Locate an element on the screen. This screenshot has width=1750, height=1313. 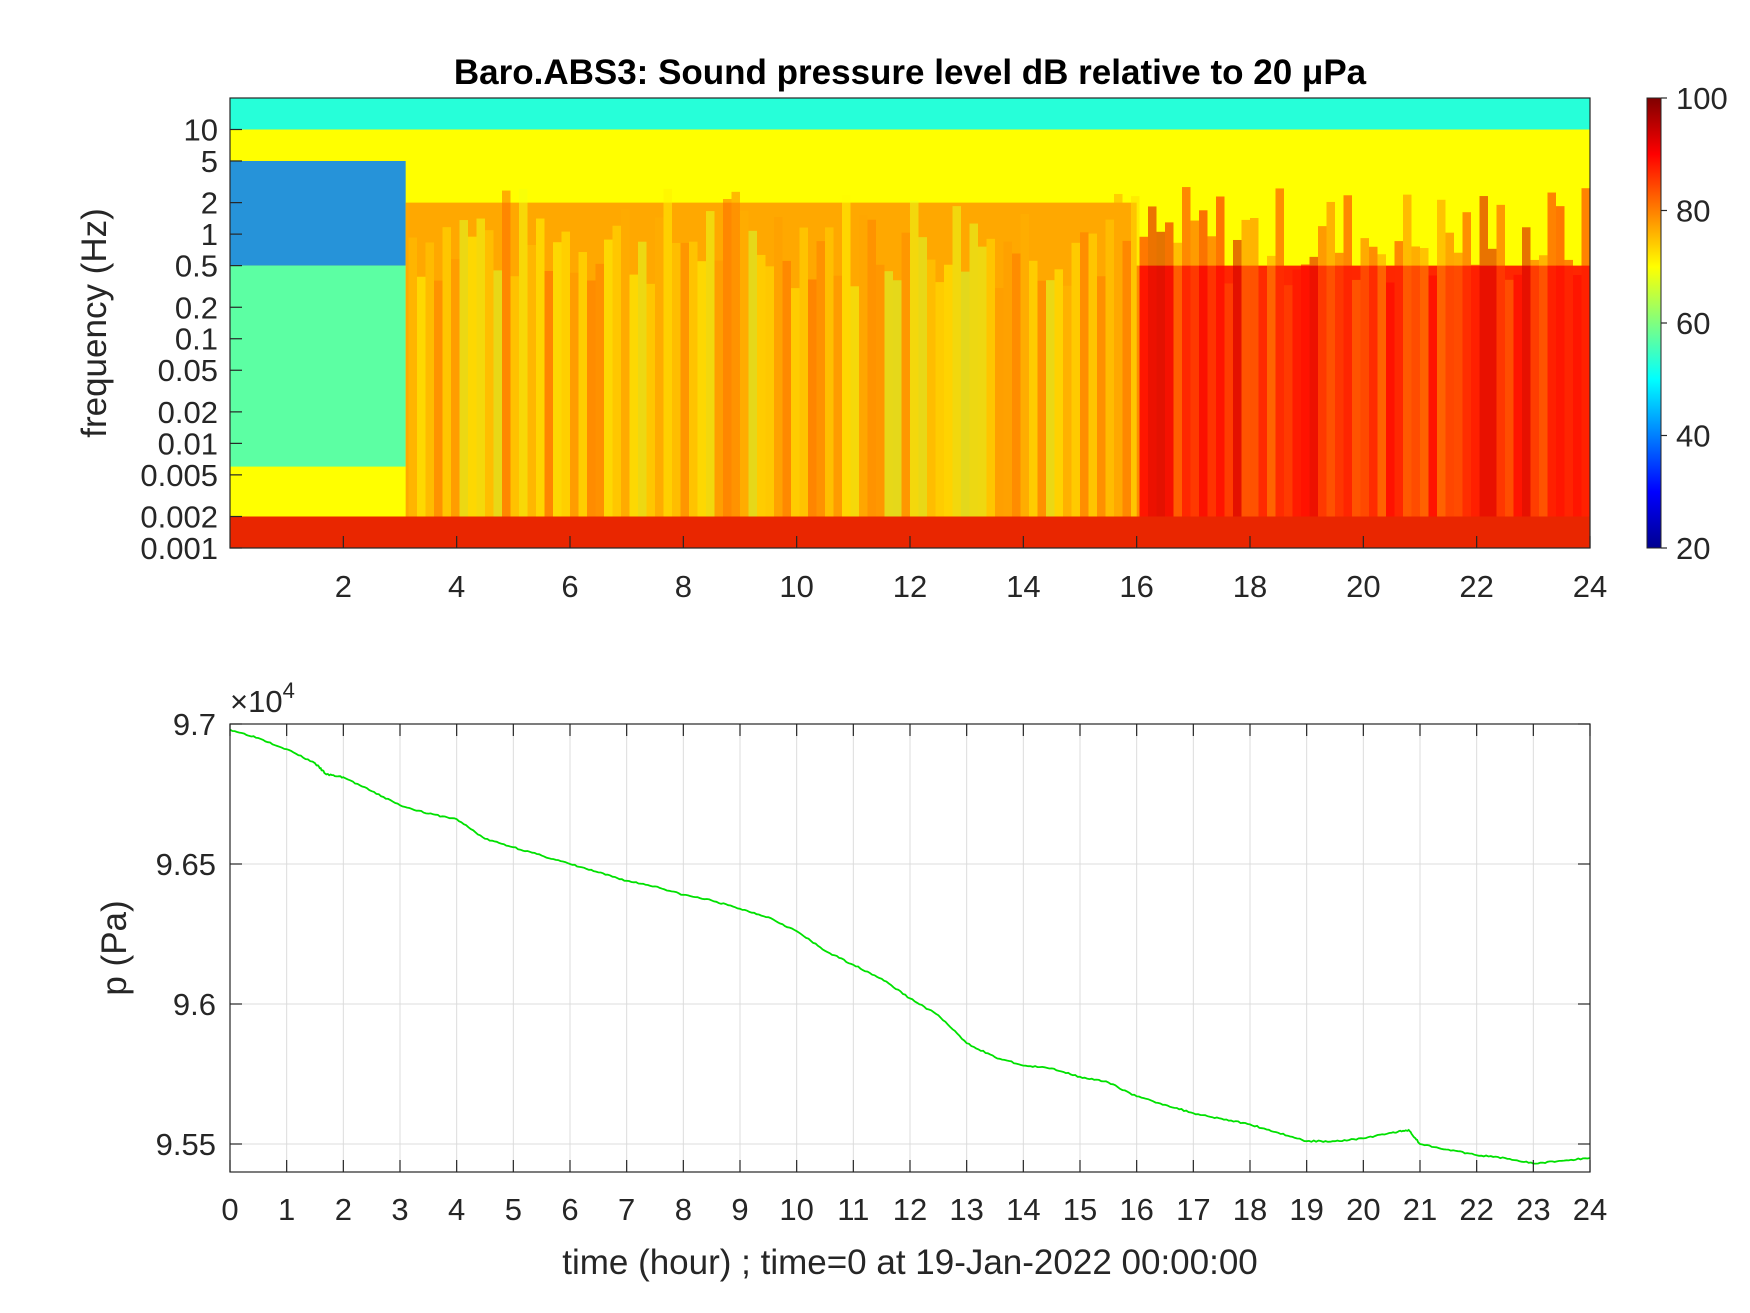
spectrogram-x-tick-label: 14 is located at coordinates (1023, 586).